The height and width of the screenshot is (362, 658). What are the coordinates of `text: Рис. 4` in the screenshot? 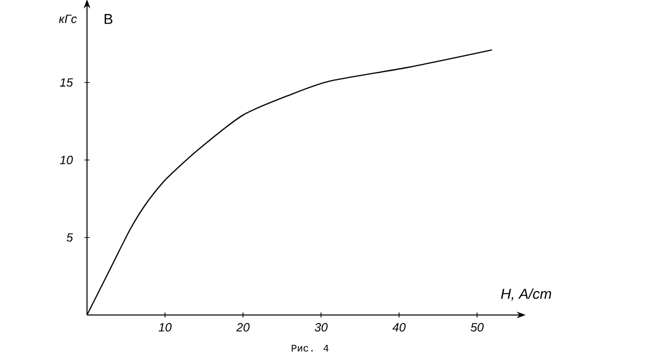 It's located at (310, 348).